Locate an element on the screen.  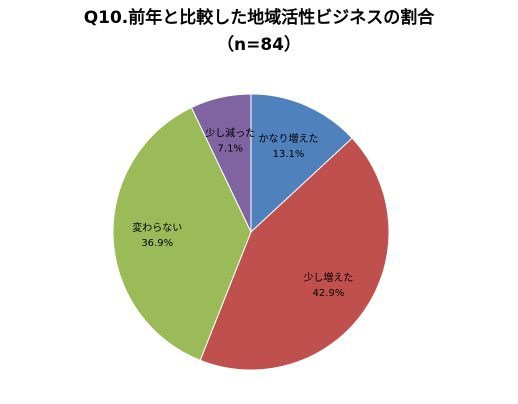
slice-label: 少し減った is located at coordinates (230, 132).